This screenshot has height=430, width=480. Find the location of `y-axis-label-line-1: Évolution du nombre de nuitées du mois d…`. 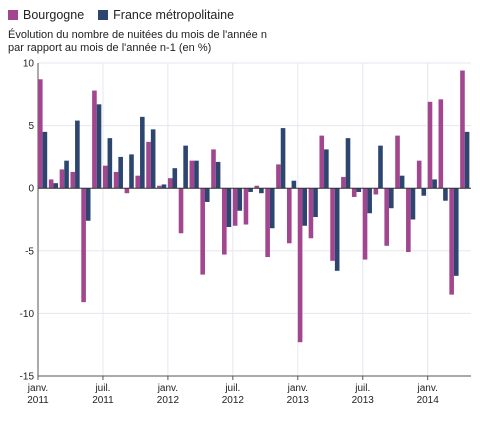

y-axis-label-line-1: Évolution du nombre de nuitées du mois d… is located at coordinates (137, 35).